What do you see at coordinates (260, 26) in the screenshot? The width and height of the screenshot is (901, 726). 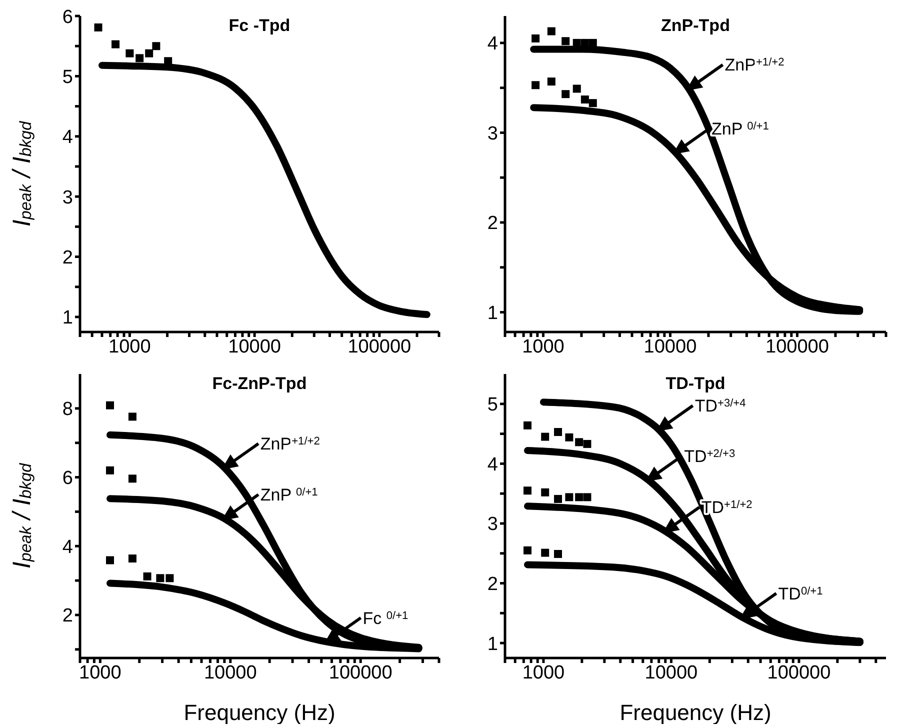 I see `chart-title: Fc -Tpd` at bounding box center [260, 26].